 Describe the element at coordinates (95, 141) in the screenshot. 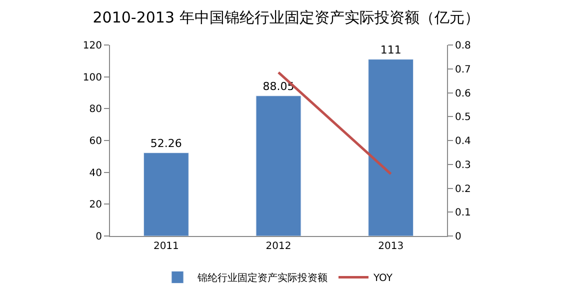

I see `y-tick-label: 60` at that location.